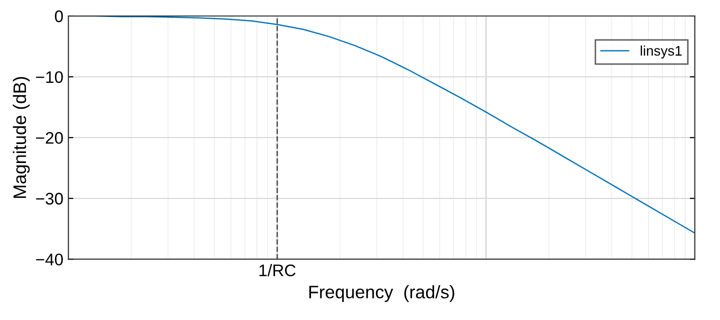 Image resolution: width=720 pixels, height=320 pixels. What do you see at coordinates (277, 270) in the screenshot?
I see `x-tick-label: 1/RC` at bounding box center [277, 270].